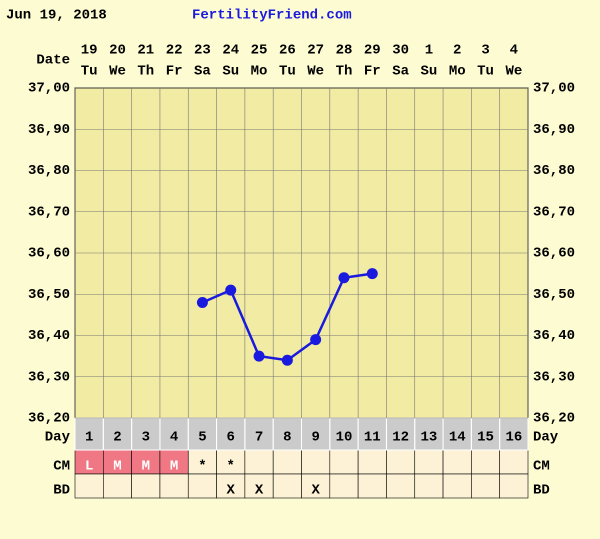  Describe the element at coordinates (372, 438) in the screenshot. I see `x-tick-label: 11` at that location.